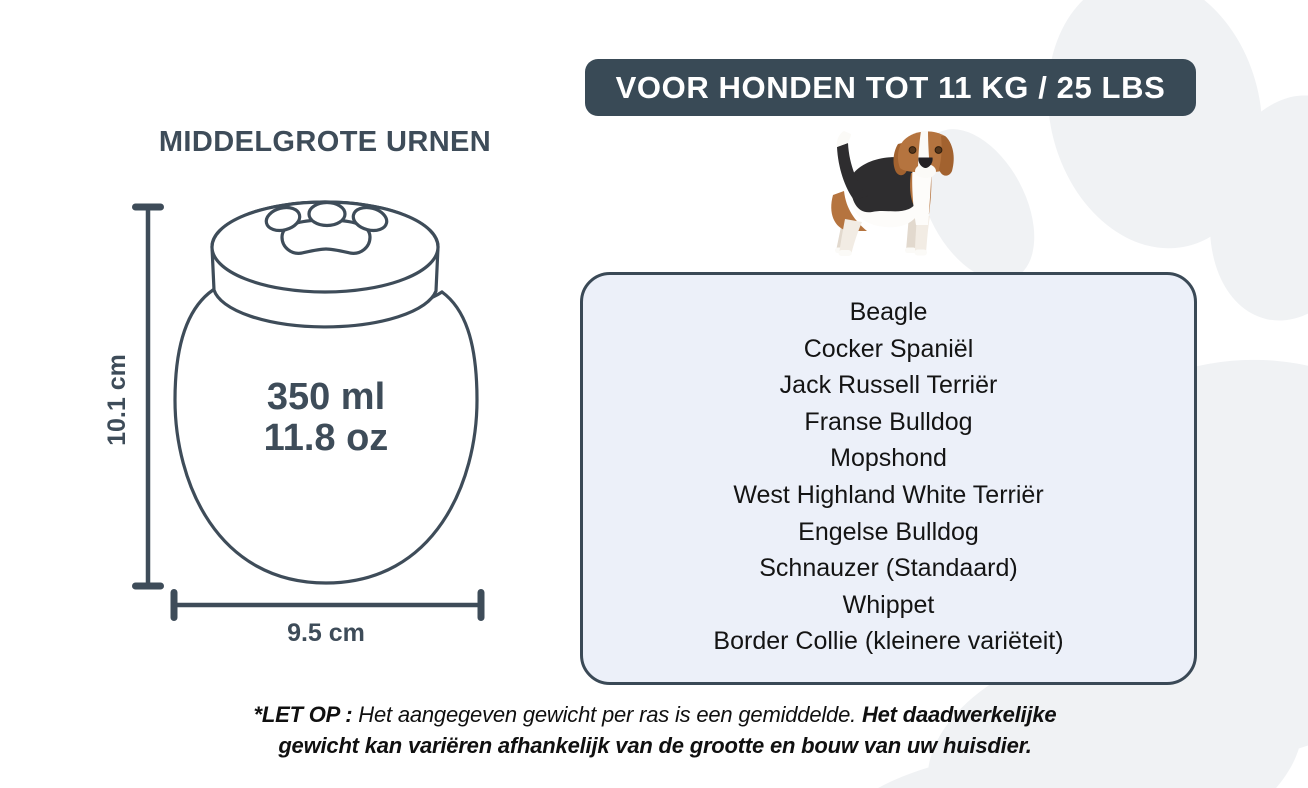  I want to click on urn-width-label: 9.5 cm, so click(326, 633).